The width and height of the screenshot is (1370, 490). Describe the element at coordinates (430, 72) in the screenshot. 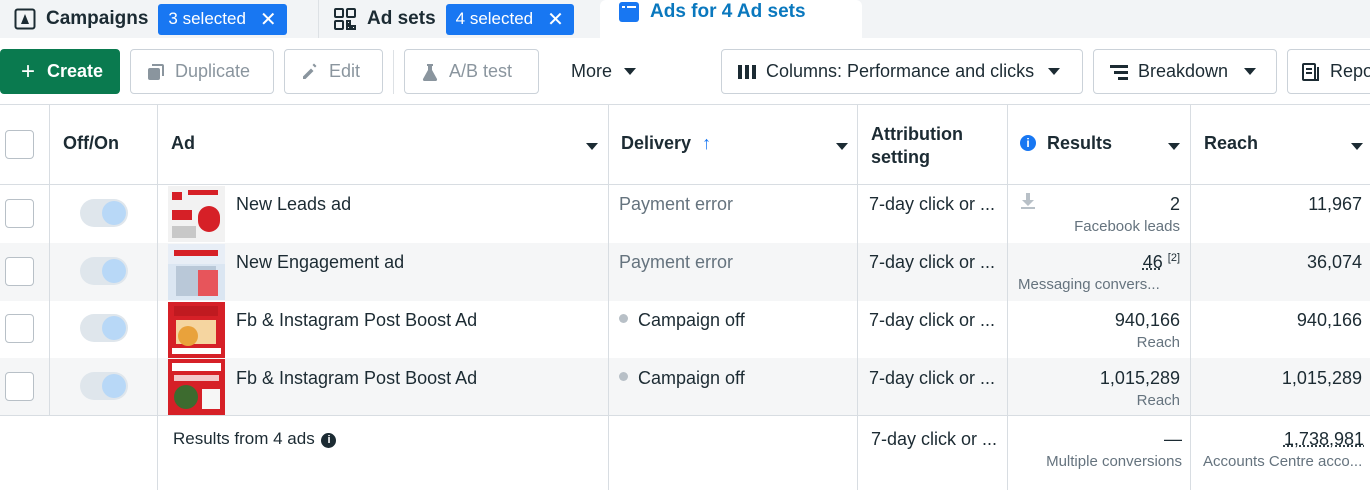

I see `flask-icon` at that location.